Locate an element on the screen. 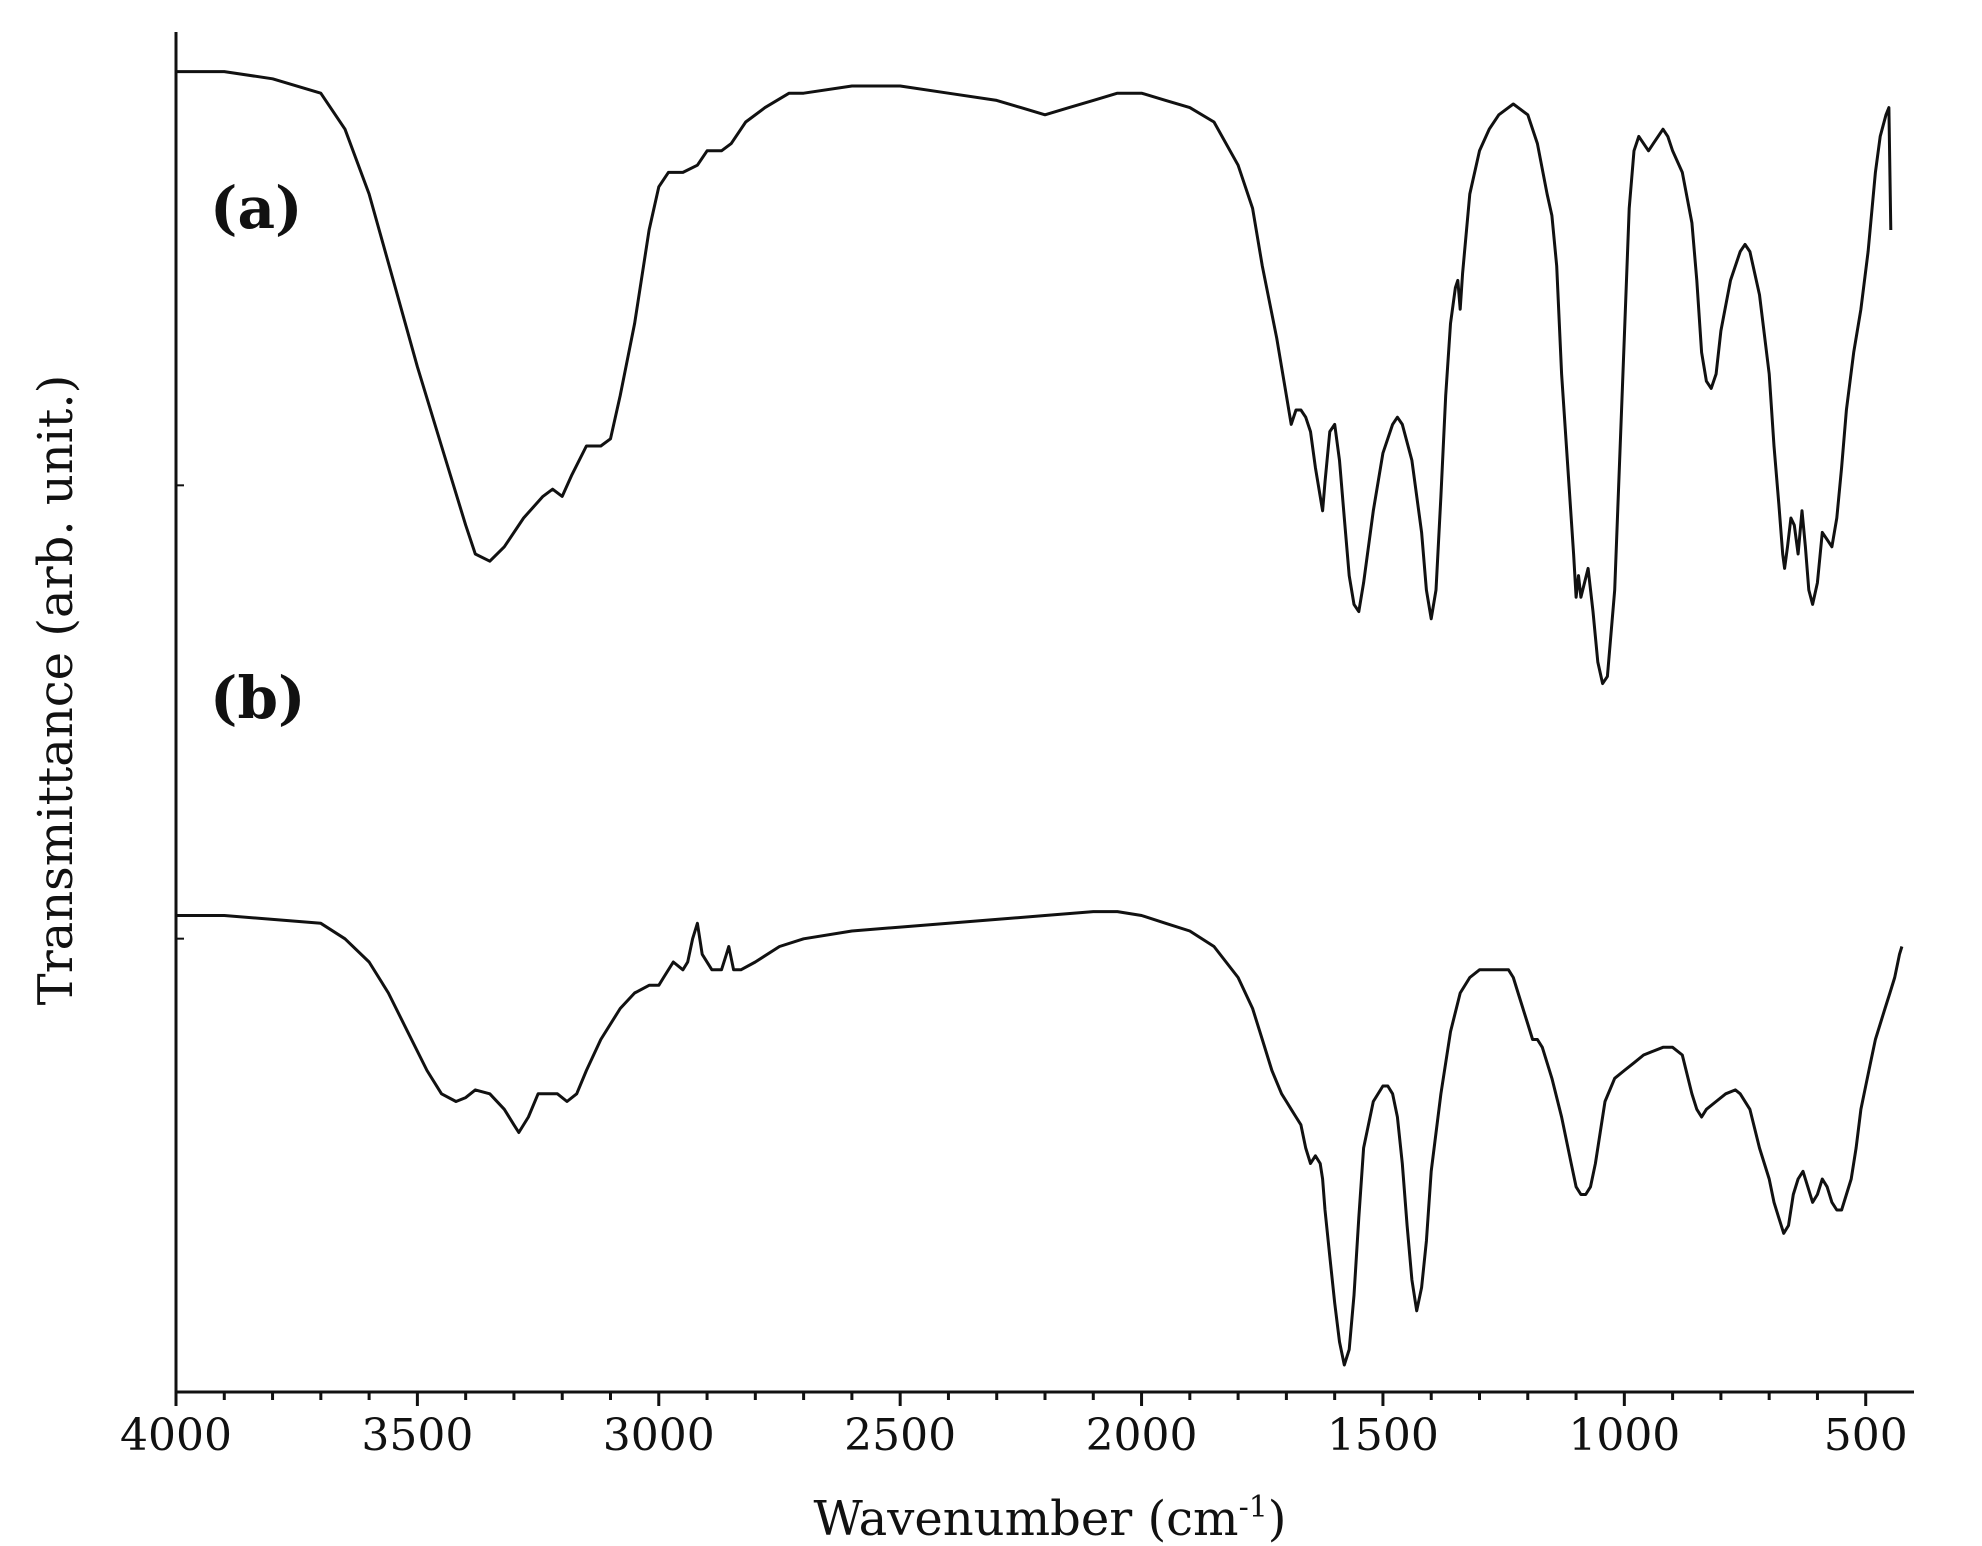 This screenshot has width=1982, height=1546. x-axis-title-sup: -1 is located at coordinates (1253, 1507).